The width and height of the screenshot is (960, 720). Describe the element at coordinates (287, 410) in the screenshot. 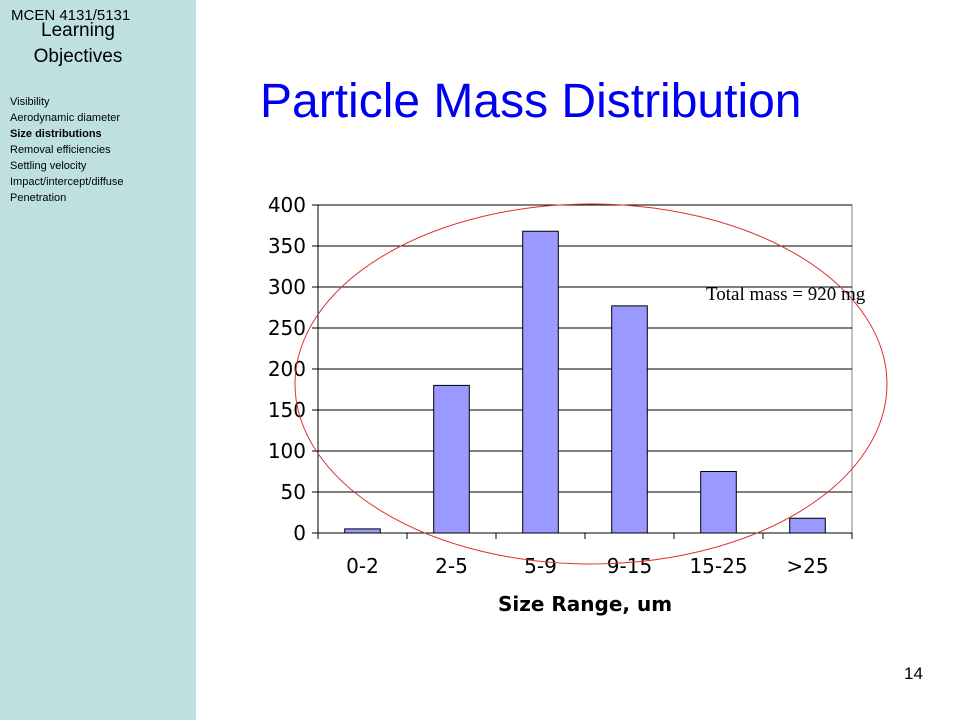

I see `y-tick-label: 150` at that location.